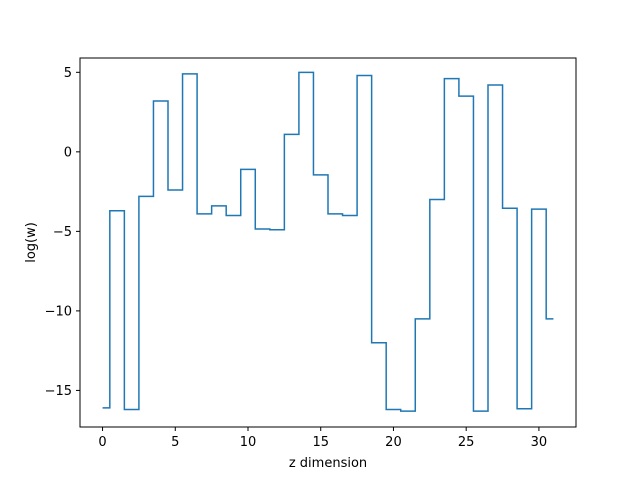  What do you see at coordinates (68, 73) in the screenshot?
I see `y-tick-label: 5` at bounding box center [68, 73].